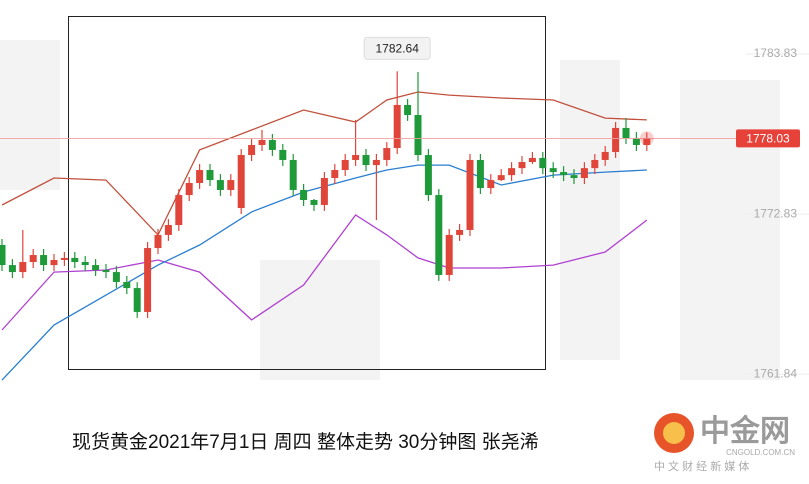 This screenshot has height=484, width=809. What do you see at coordinates (760, 452) in the screenshot?
I see `logo-domain: CNGOLD.COM.CN` at bounding box center [760, 452].